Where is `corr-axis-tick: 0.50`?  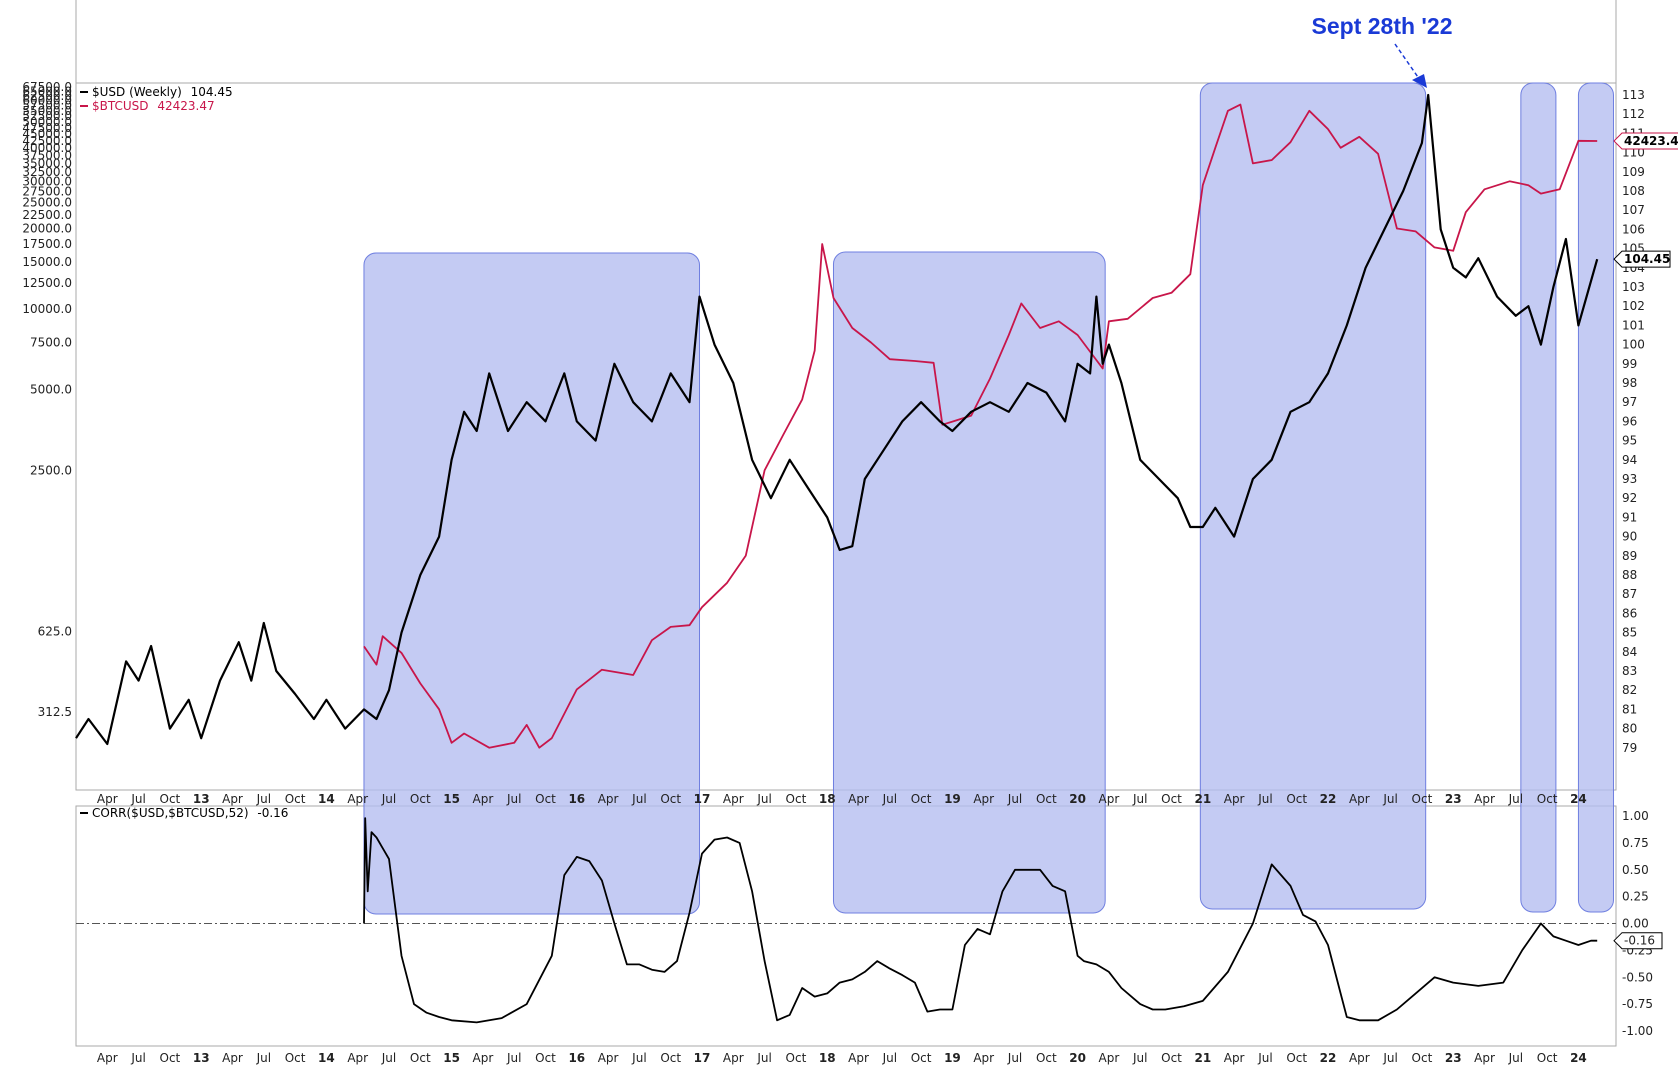 corr-axis-tick: 0.50 is located at coordinates (1635, 870).